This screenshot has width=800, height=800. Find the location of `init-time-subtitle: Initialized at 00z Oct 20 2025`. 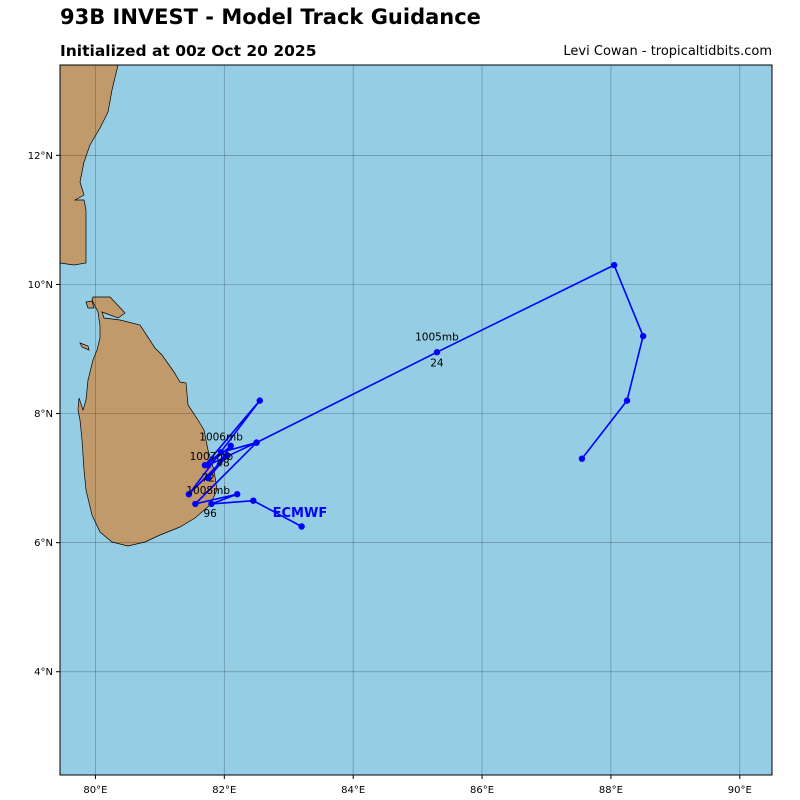

init-time-subtitle: Initialized at 00z Oct 20 2025 is located at coordinates (188, 51).